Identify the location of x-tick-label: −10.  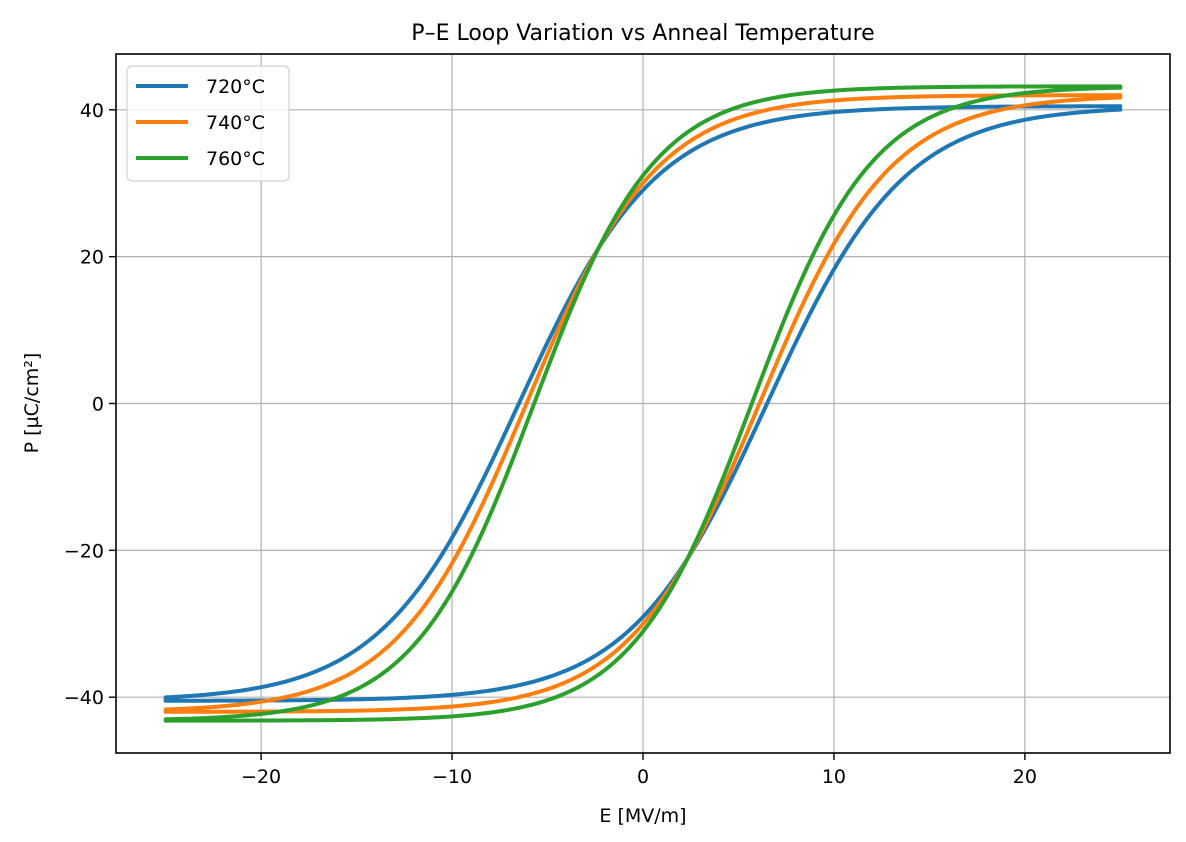
(452, 777).